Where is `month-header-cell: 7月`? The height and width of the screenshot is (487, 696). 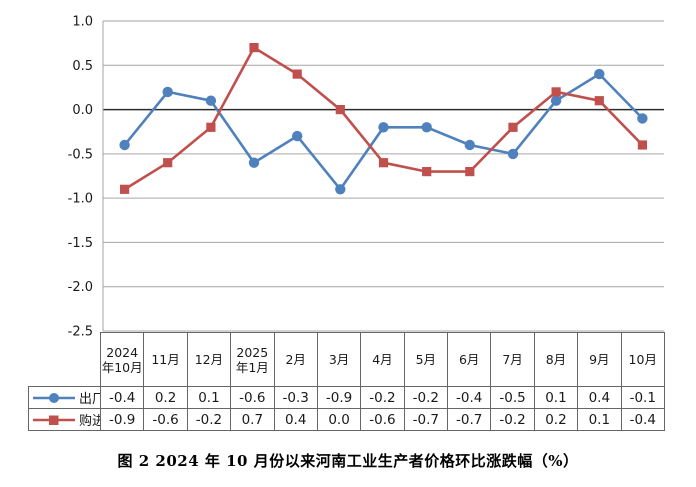 month-header-cell: 7月 is located at coordinates (512, 359).